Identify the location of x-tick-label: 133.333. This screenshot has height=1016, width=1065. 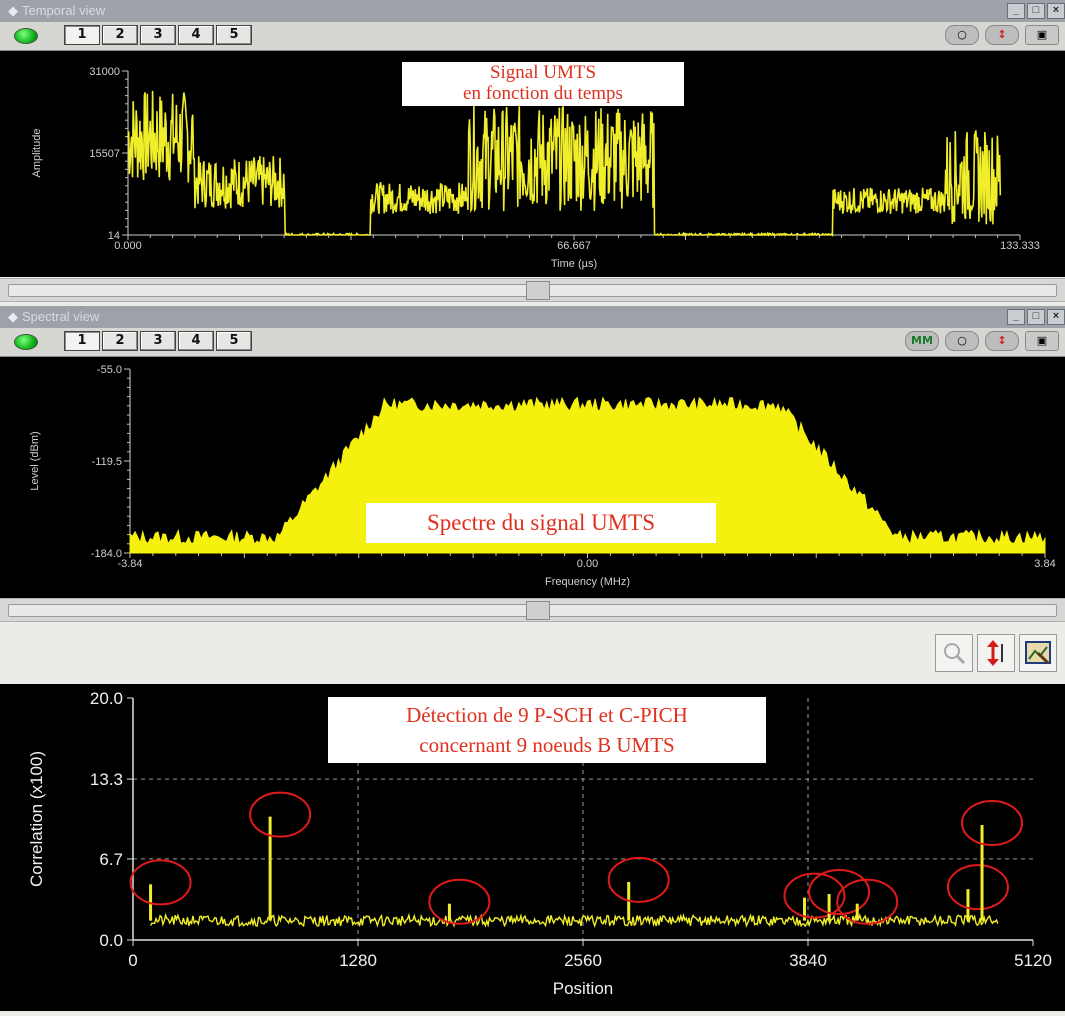
(1020, 246).